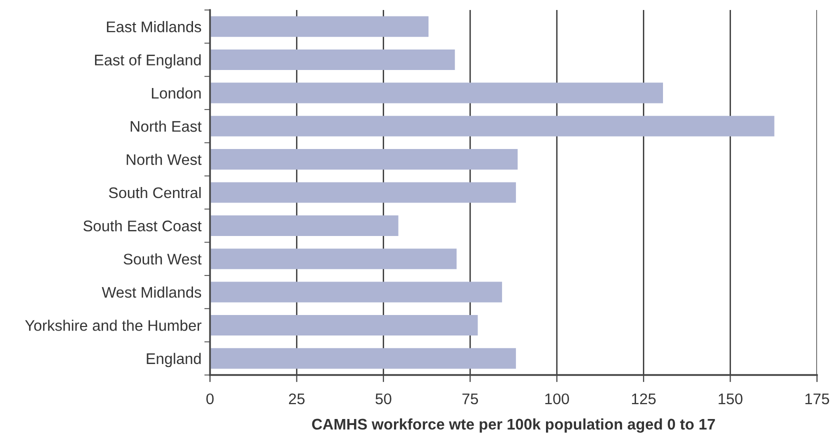 Image resolution: width=833 pixels, height=441 pixels. What do you see at coordinates (142, 226) in the screenshot?
I see `y-tick-label: South East Coast` at bounding box center [142, 226].